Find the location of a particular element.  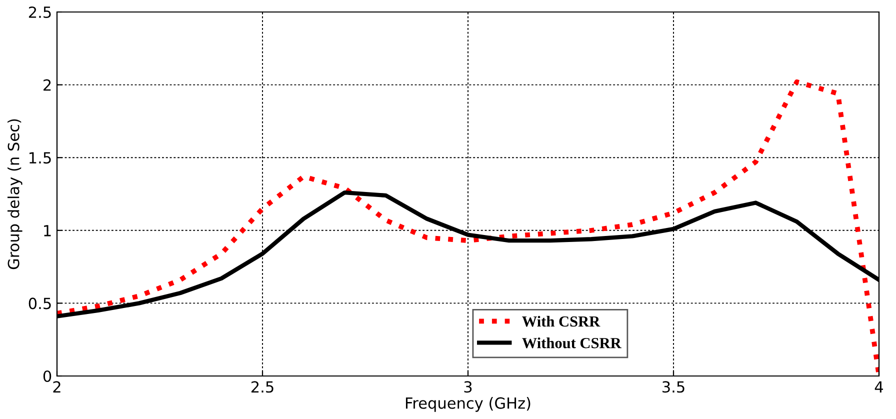

y-tick-label: 1.5 is located at coordinates (40, 158).